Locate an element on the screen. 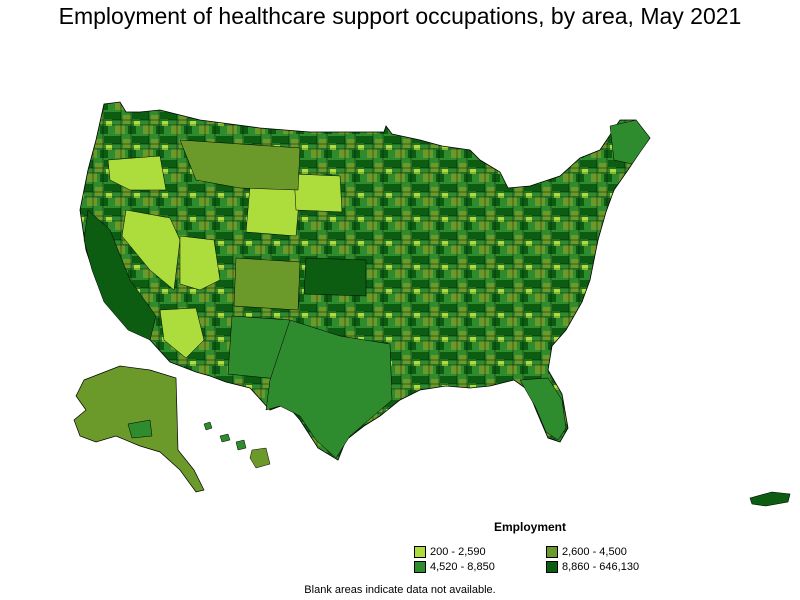  arizona-light-area is located at coordinates (182, 333).